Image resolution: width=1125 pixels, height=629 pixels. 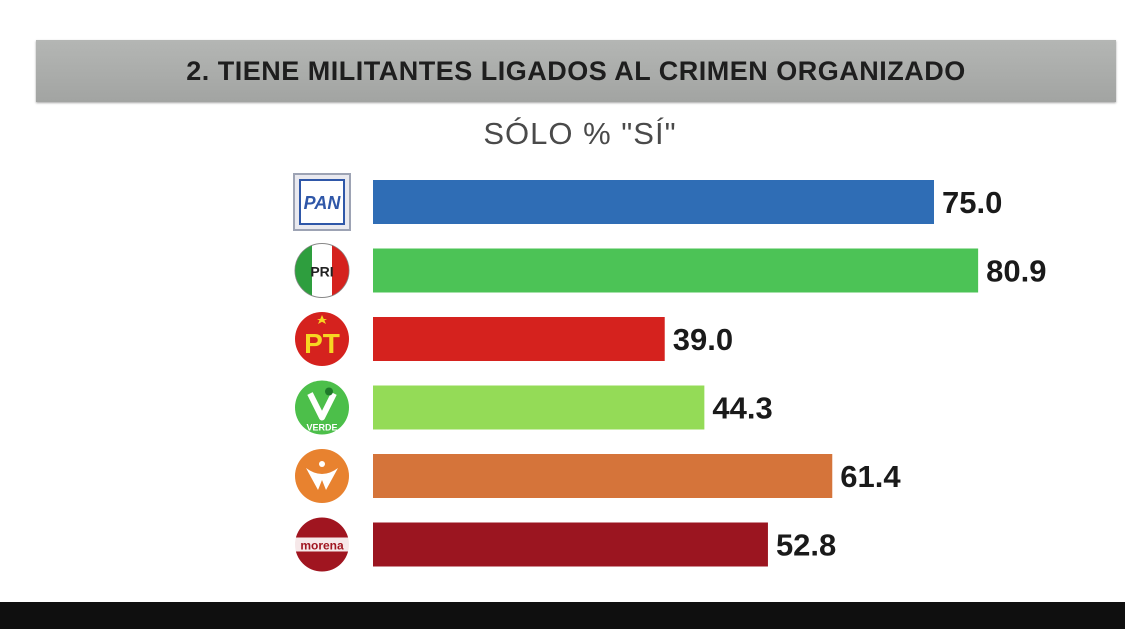 What do you see at coordinates (703, 339) in the screenshot?
I see `value-label-pt: 39.0` at bounding box center [703, 339].